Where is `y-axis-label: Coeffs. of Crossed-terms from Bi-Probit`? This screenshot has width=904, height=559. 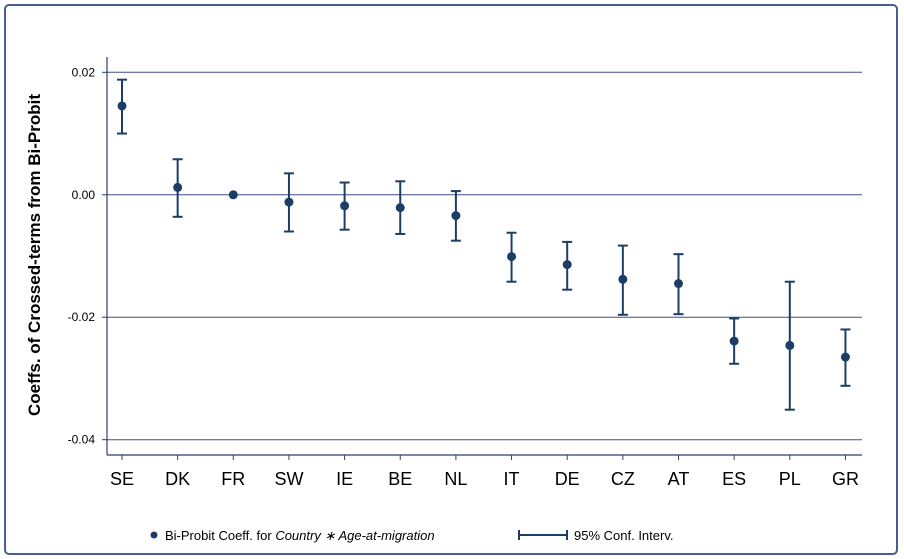 y-axis-label: Coeffs. of Crossed-terms from Bi-Probit is located at coordinates (34, 255).